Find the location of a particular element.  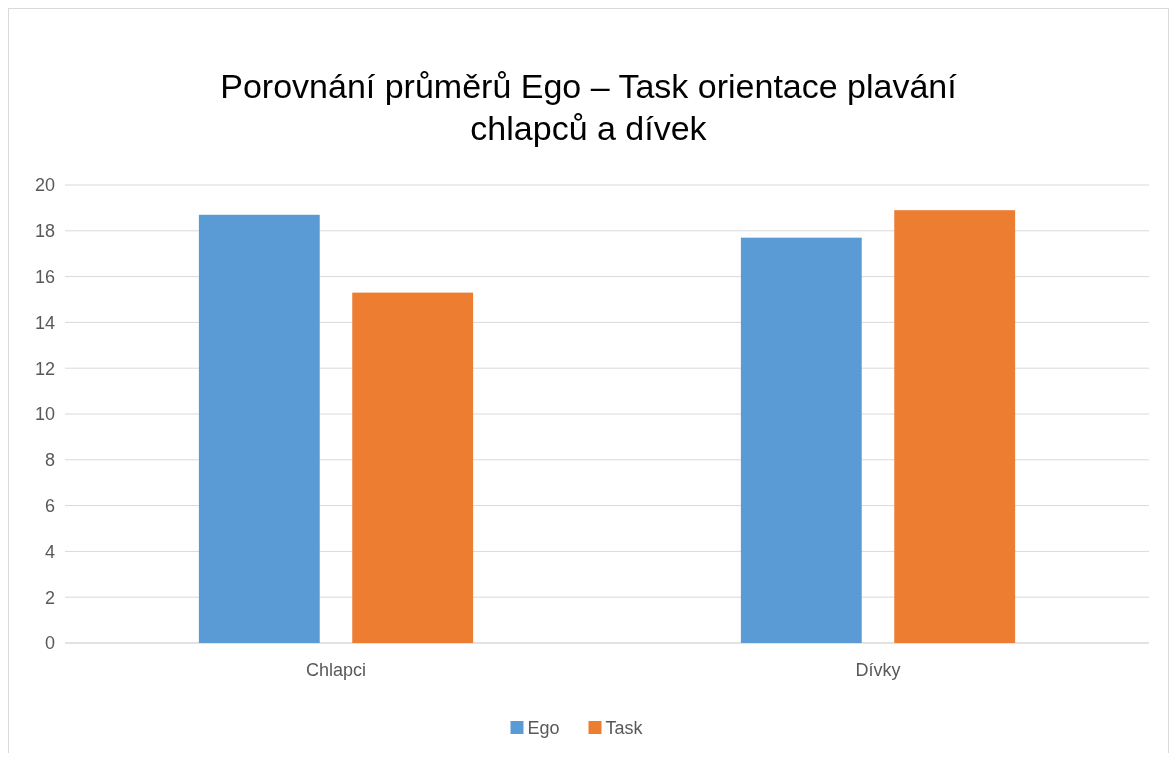

y-tick-label: 6 is located at coordinates (49, 505).